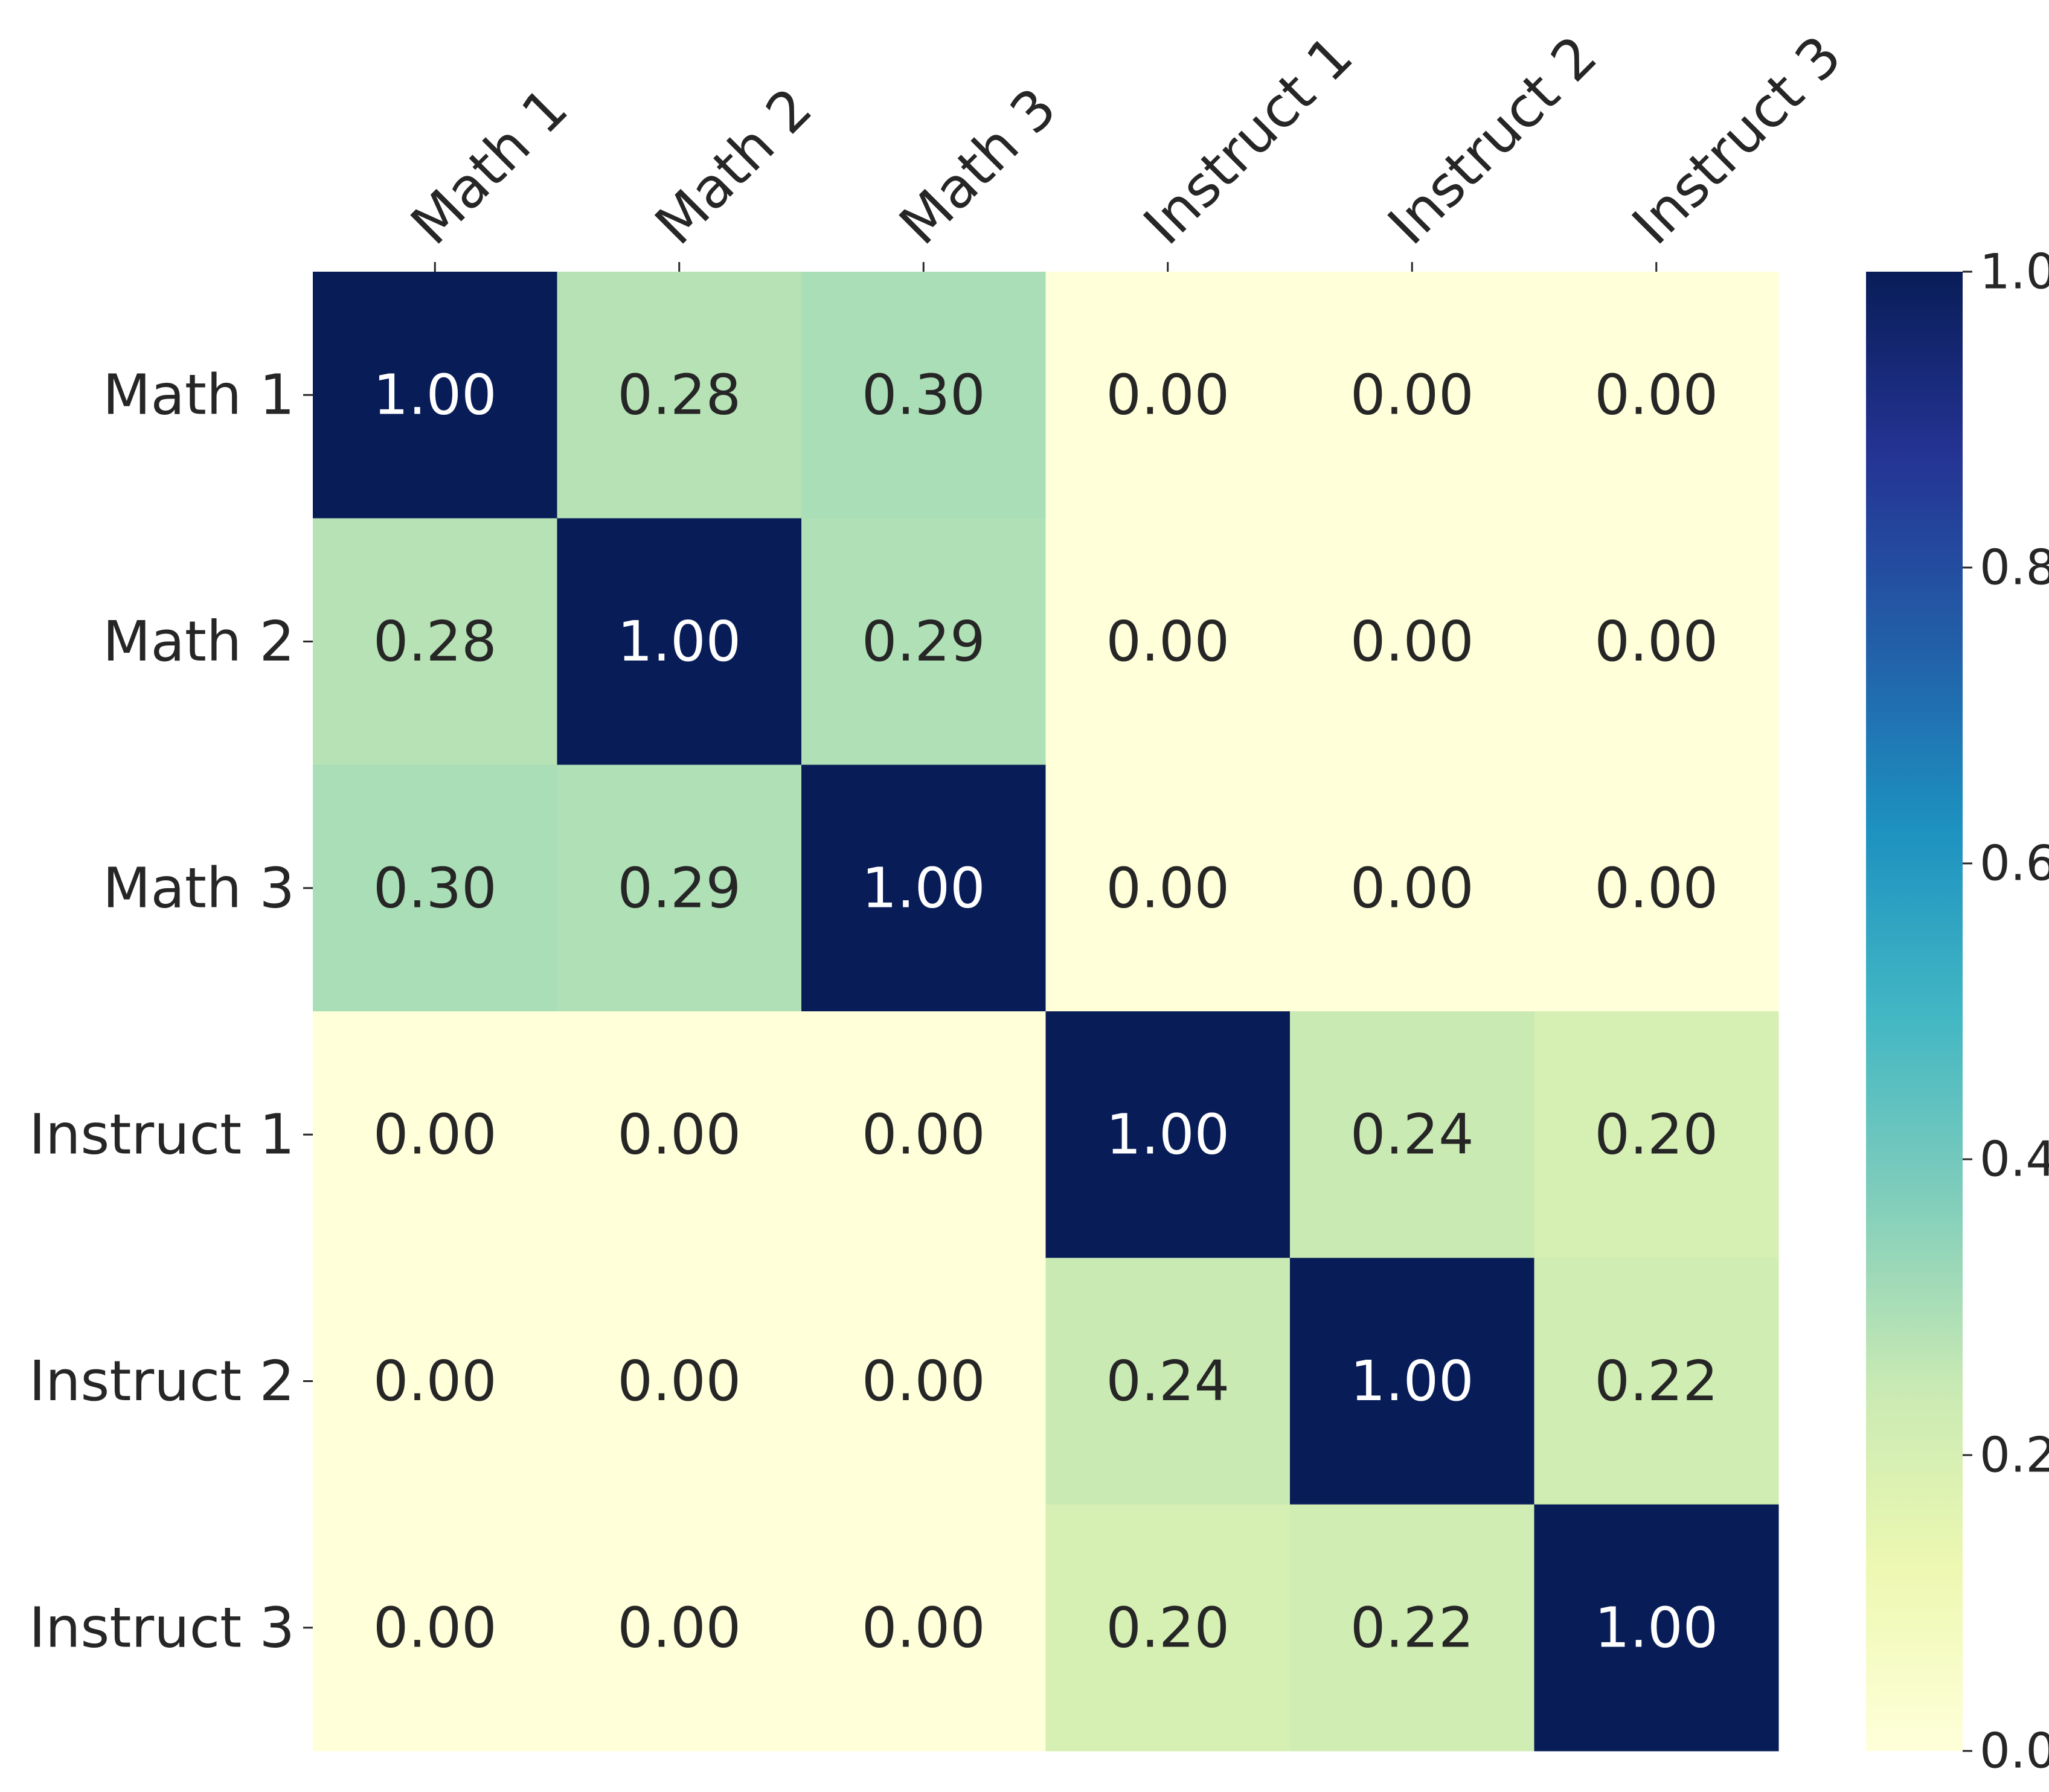 Image resolution: width=2049 pixels, height=1792 pixels. What do you see at coordinates (733, 166) in the screenshot?
I see `x-tick-label: Math 2` at bounding box center [733, 166].